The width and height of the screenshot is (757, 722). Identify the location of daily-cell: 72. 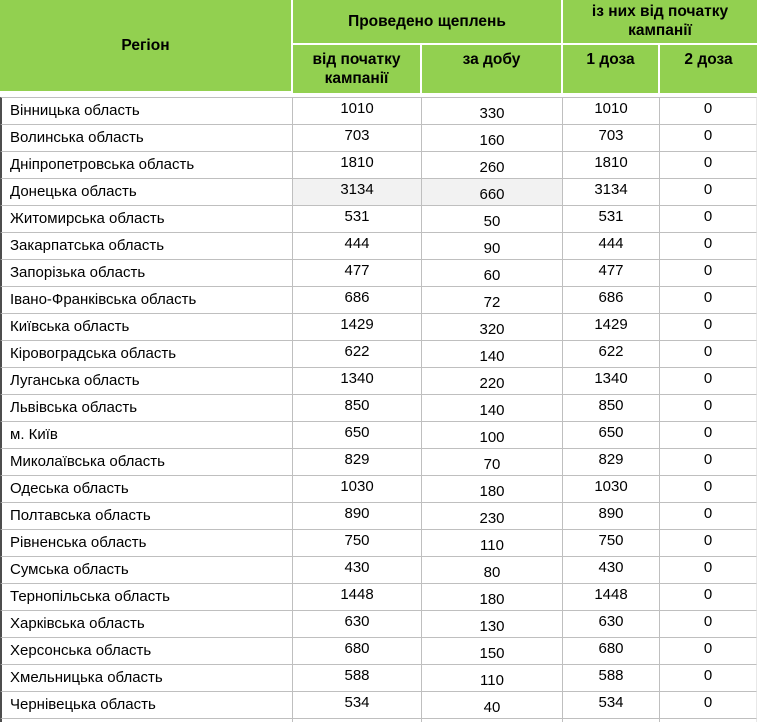
(492, 300).